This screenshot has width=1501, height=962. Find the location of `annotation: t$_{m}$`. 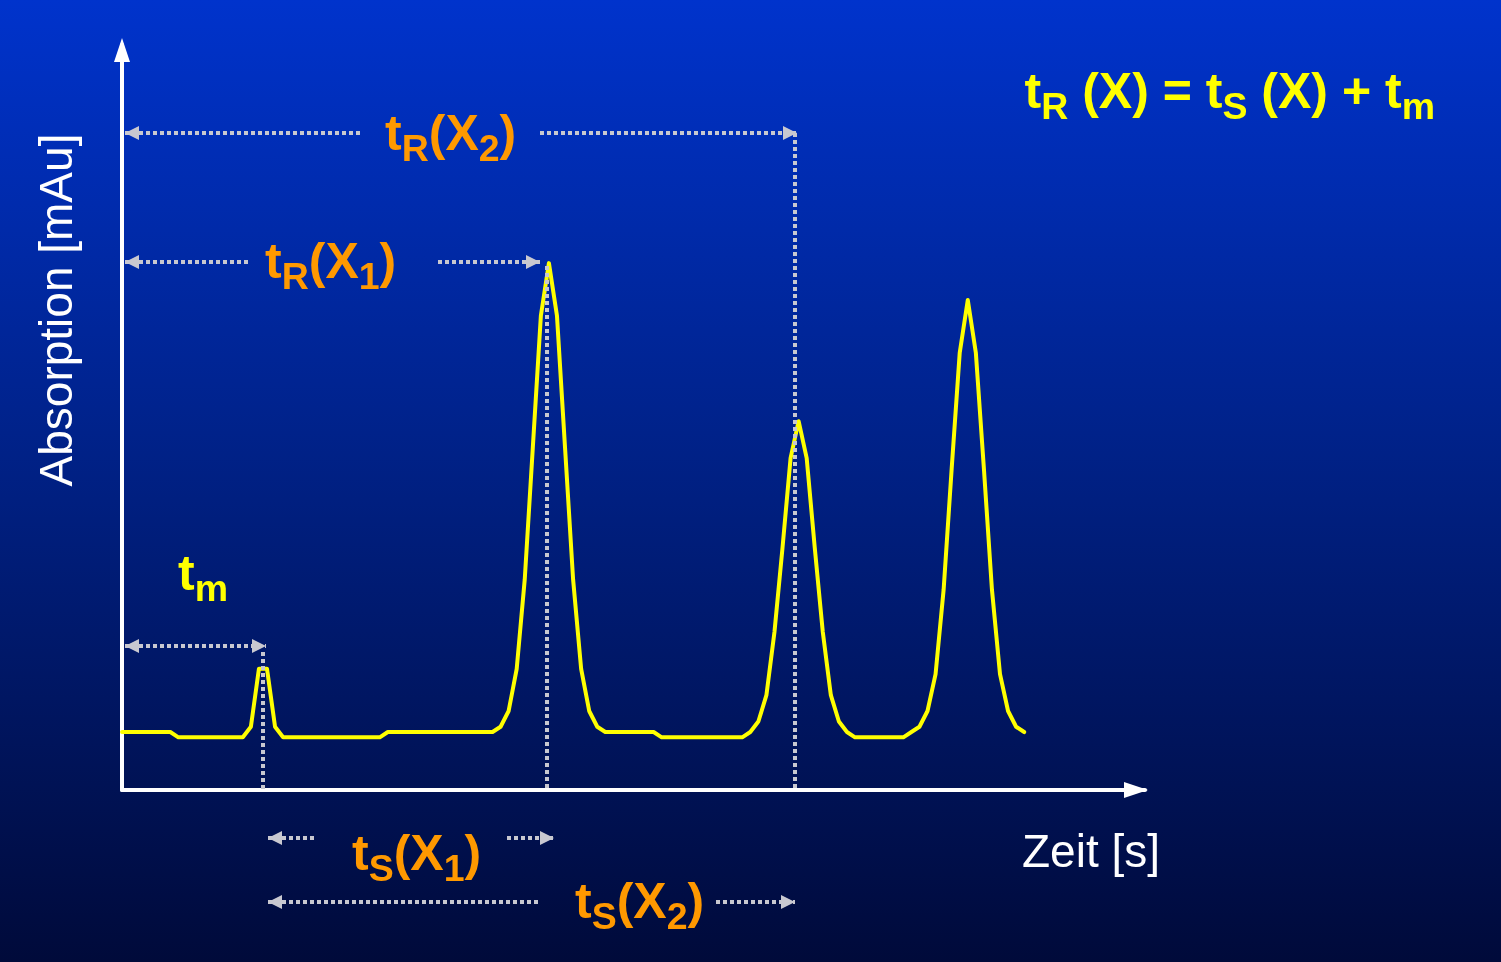

annotation: t$_{m}$ is located at coordinates (203, 577).